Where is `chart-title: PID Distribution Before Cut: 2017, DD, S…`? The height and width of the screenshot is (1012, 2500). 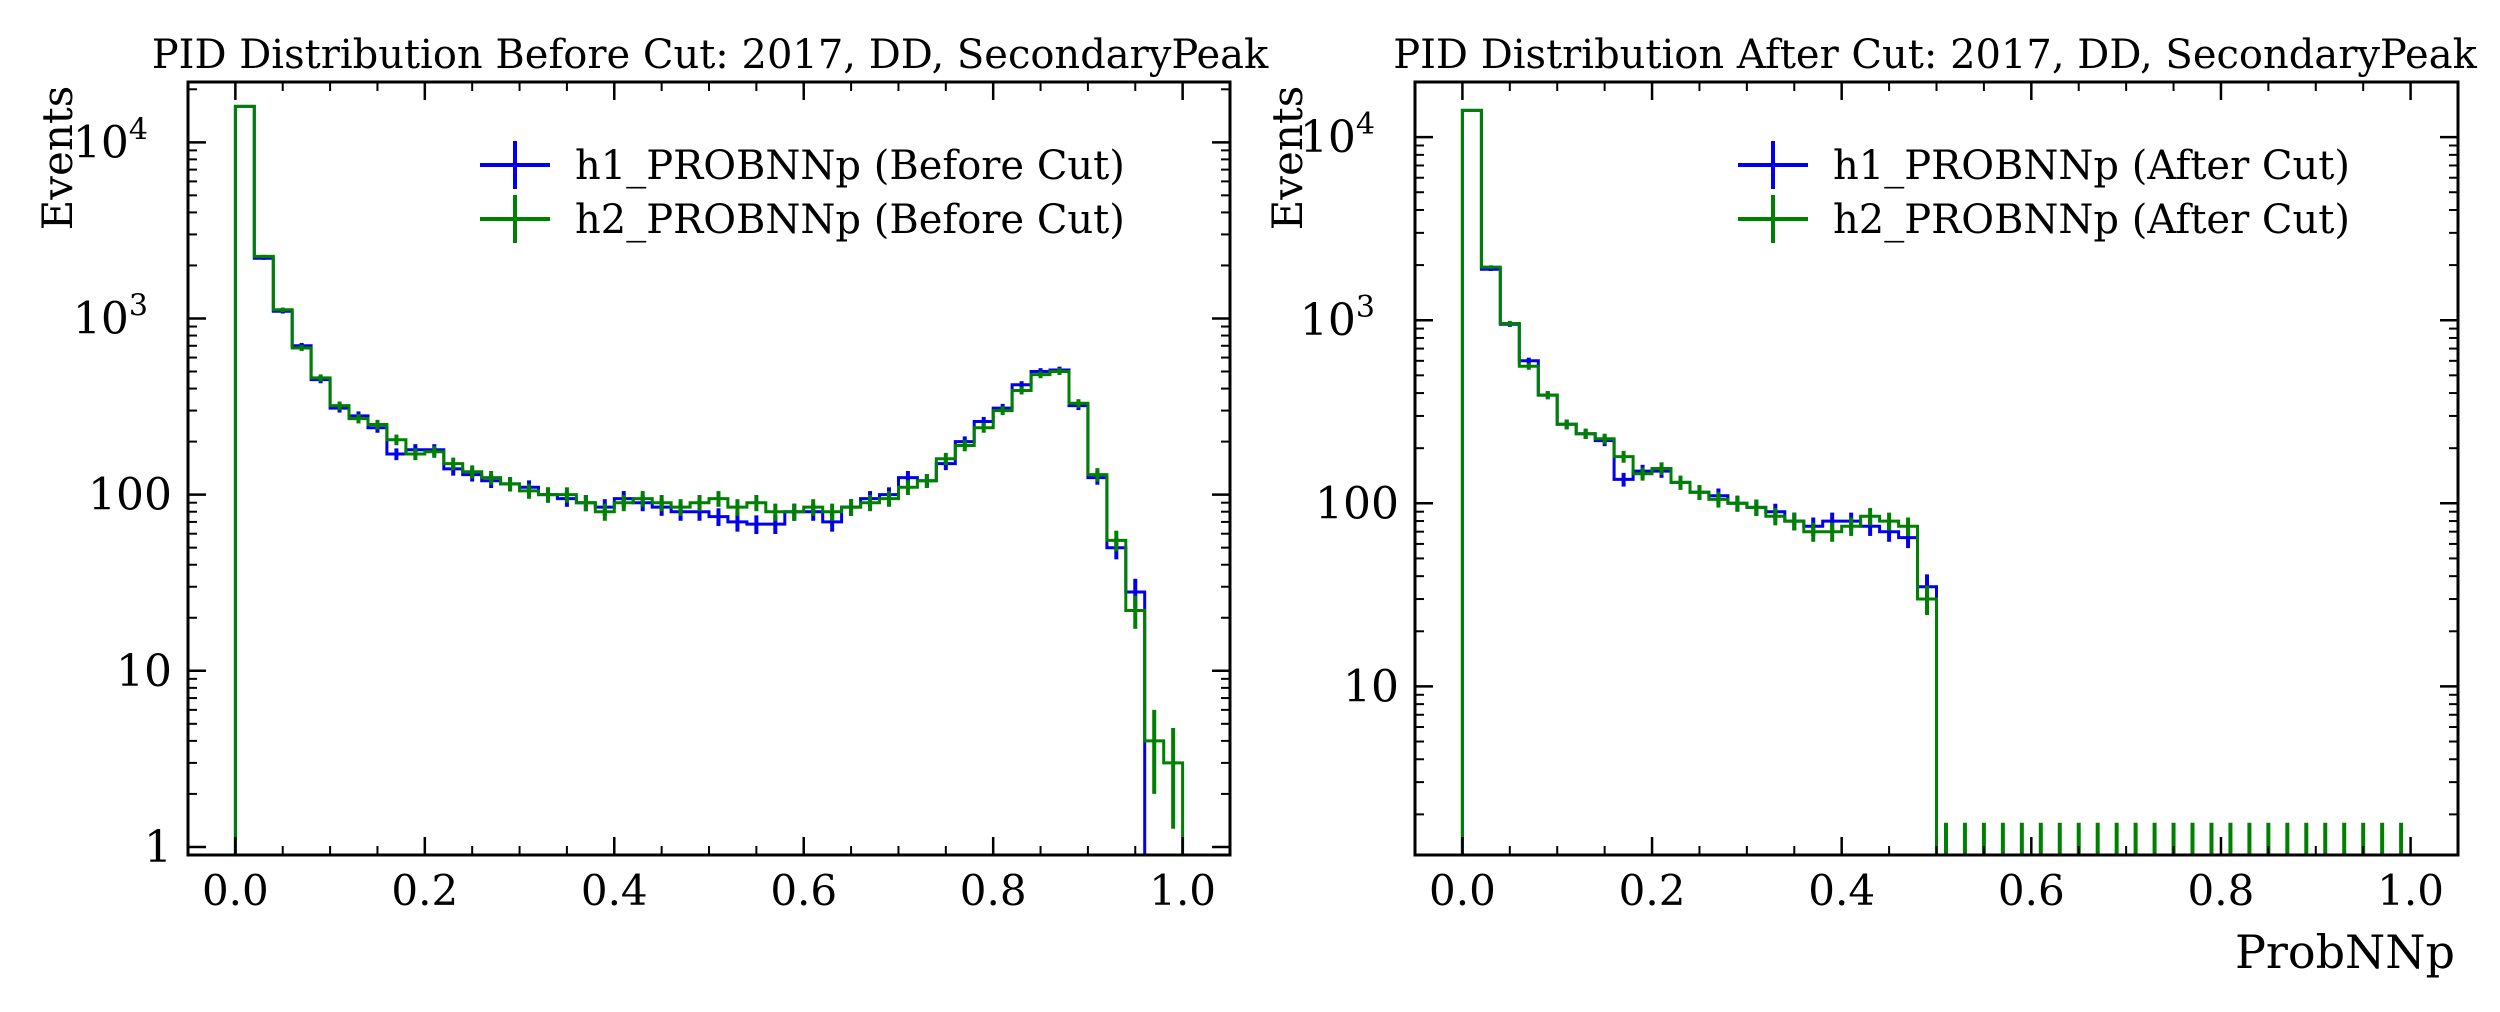 chart-title: PID Distribution Before Cut: 2017, DD, S… is located at coordinates (710, 55).